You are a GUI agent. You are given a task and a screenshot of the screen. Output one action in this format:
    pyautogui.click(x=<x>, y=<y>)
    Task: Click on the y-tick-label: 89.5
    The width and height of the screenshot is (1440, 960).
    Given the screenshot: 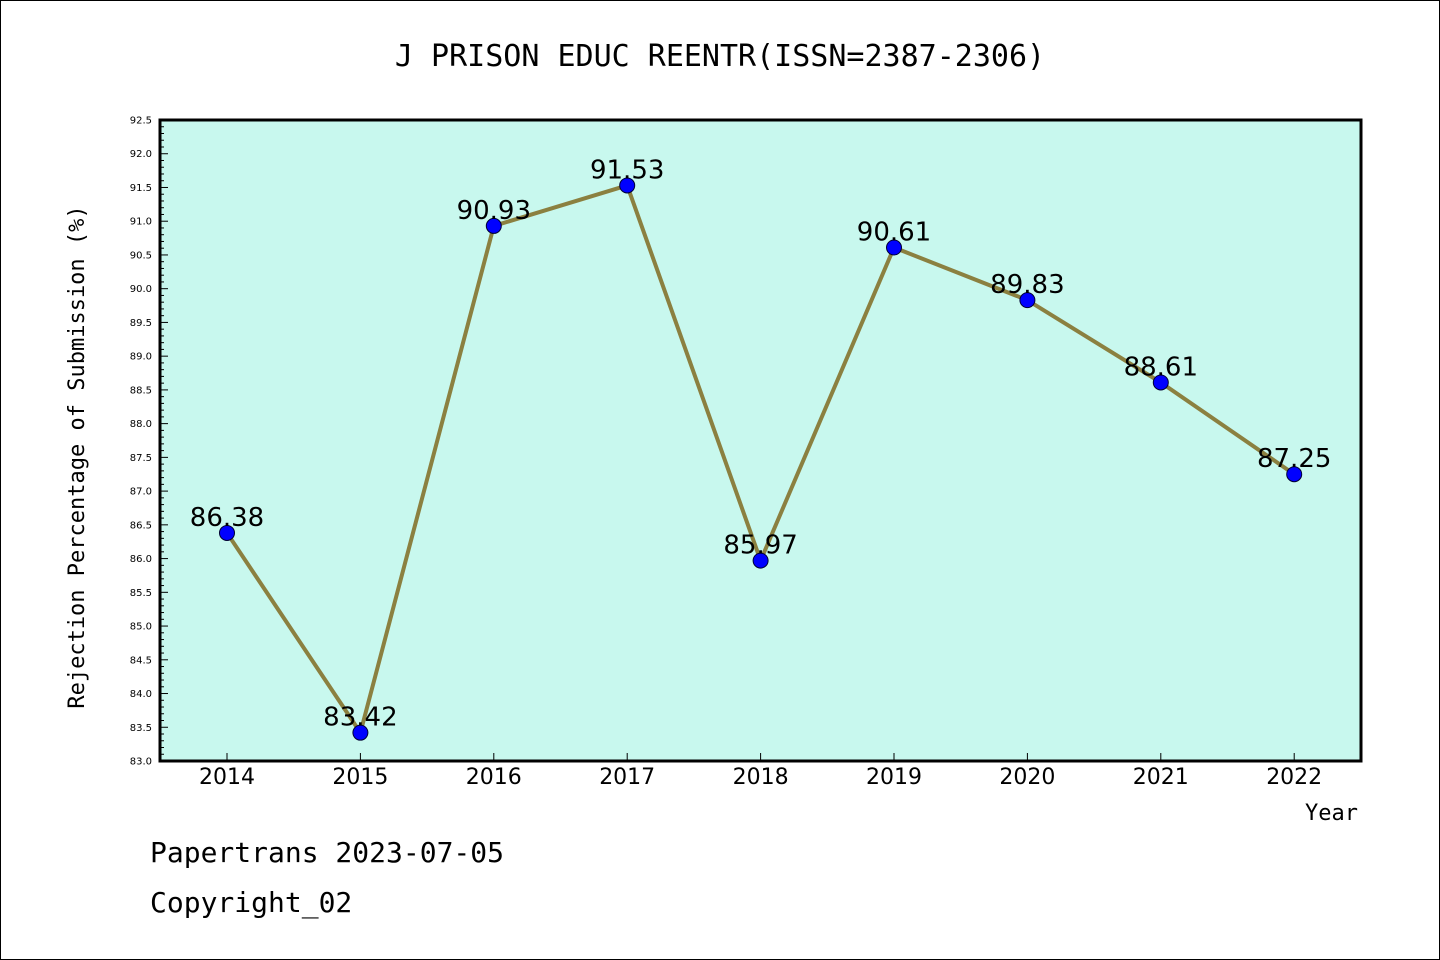 What is the action you would take?
    pyautogui.click(x=141, y=323)
    